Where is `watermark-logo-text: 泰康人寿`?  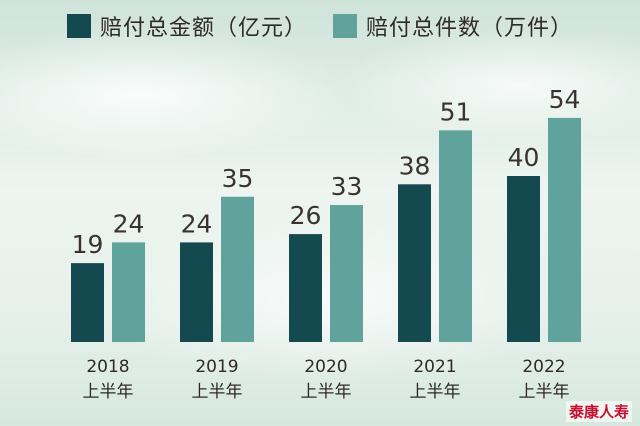 watermark-logo-text: 泰康人寿 is located at coordinates (598, 411).